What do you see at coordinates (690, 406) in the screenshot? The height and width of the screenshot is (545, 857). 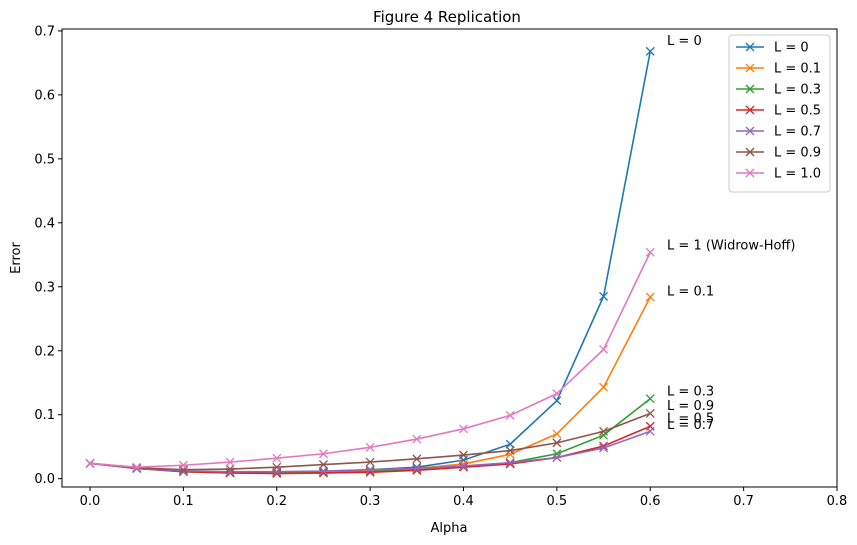 I see `annotation-label: L = 0.9` at bounding box center [690, 406].